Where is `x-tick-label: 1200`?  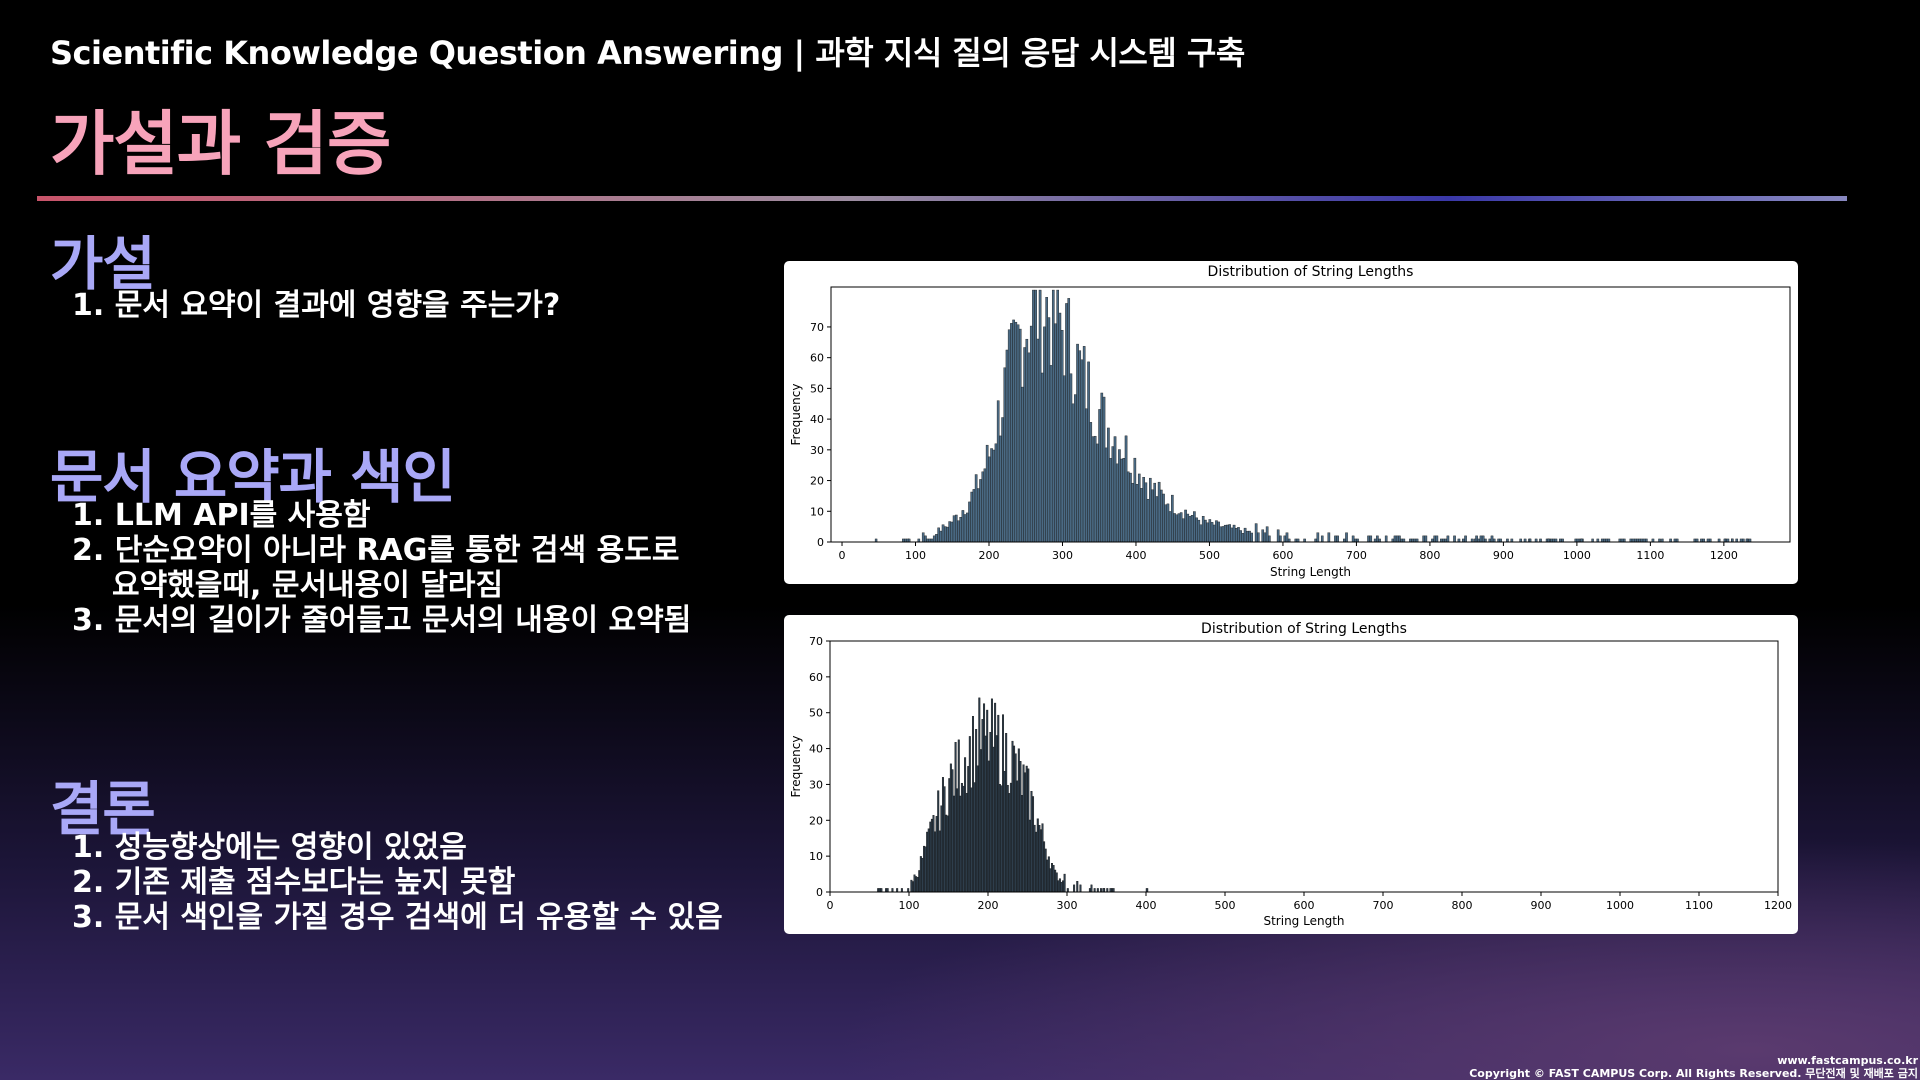 x-tick-label: 1200 is located at coordinates (1724, 555).